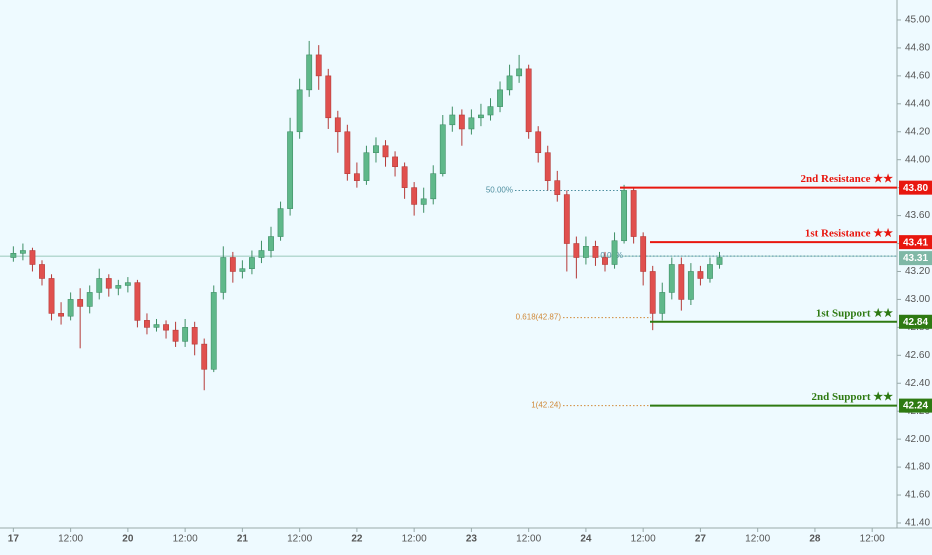  What do you see at coordinates (917, 495) in the screenshot?
I see `y-tick-label: 41.60` at bounding box center [917, 495].